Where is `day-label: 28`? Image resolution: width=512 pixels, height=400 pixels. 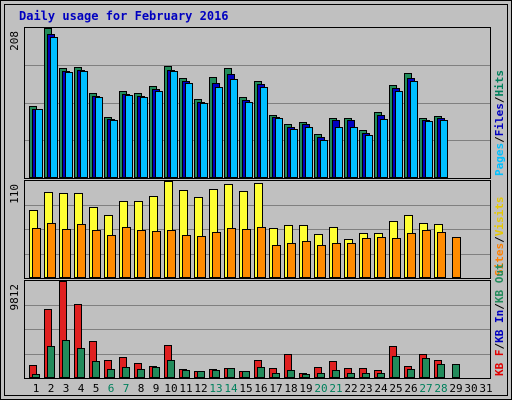
day-label: 28 is located at coordinates (440, 388).